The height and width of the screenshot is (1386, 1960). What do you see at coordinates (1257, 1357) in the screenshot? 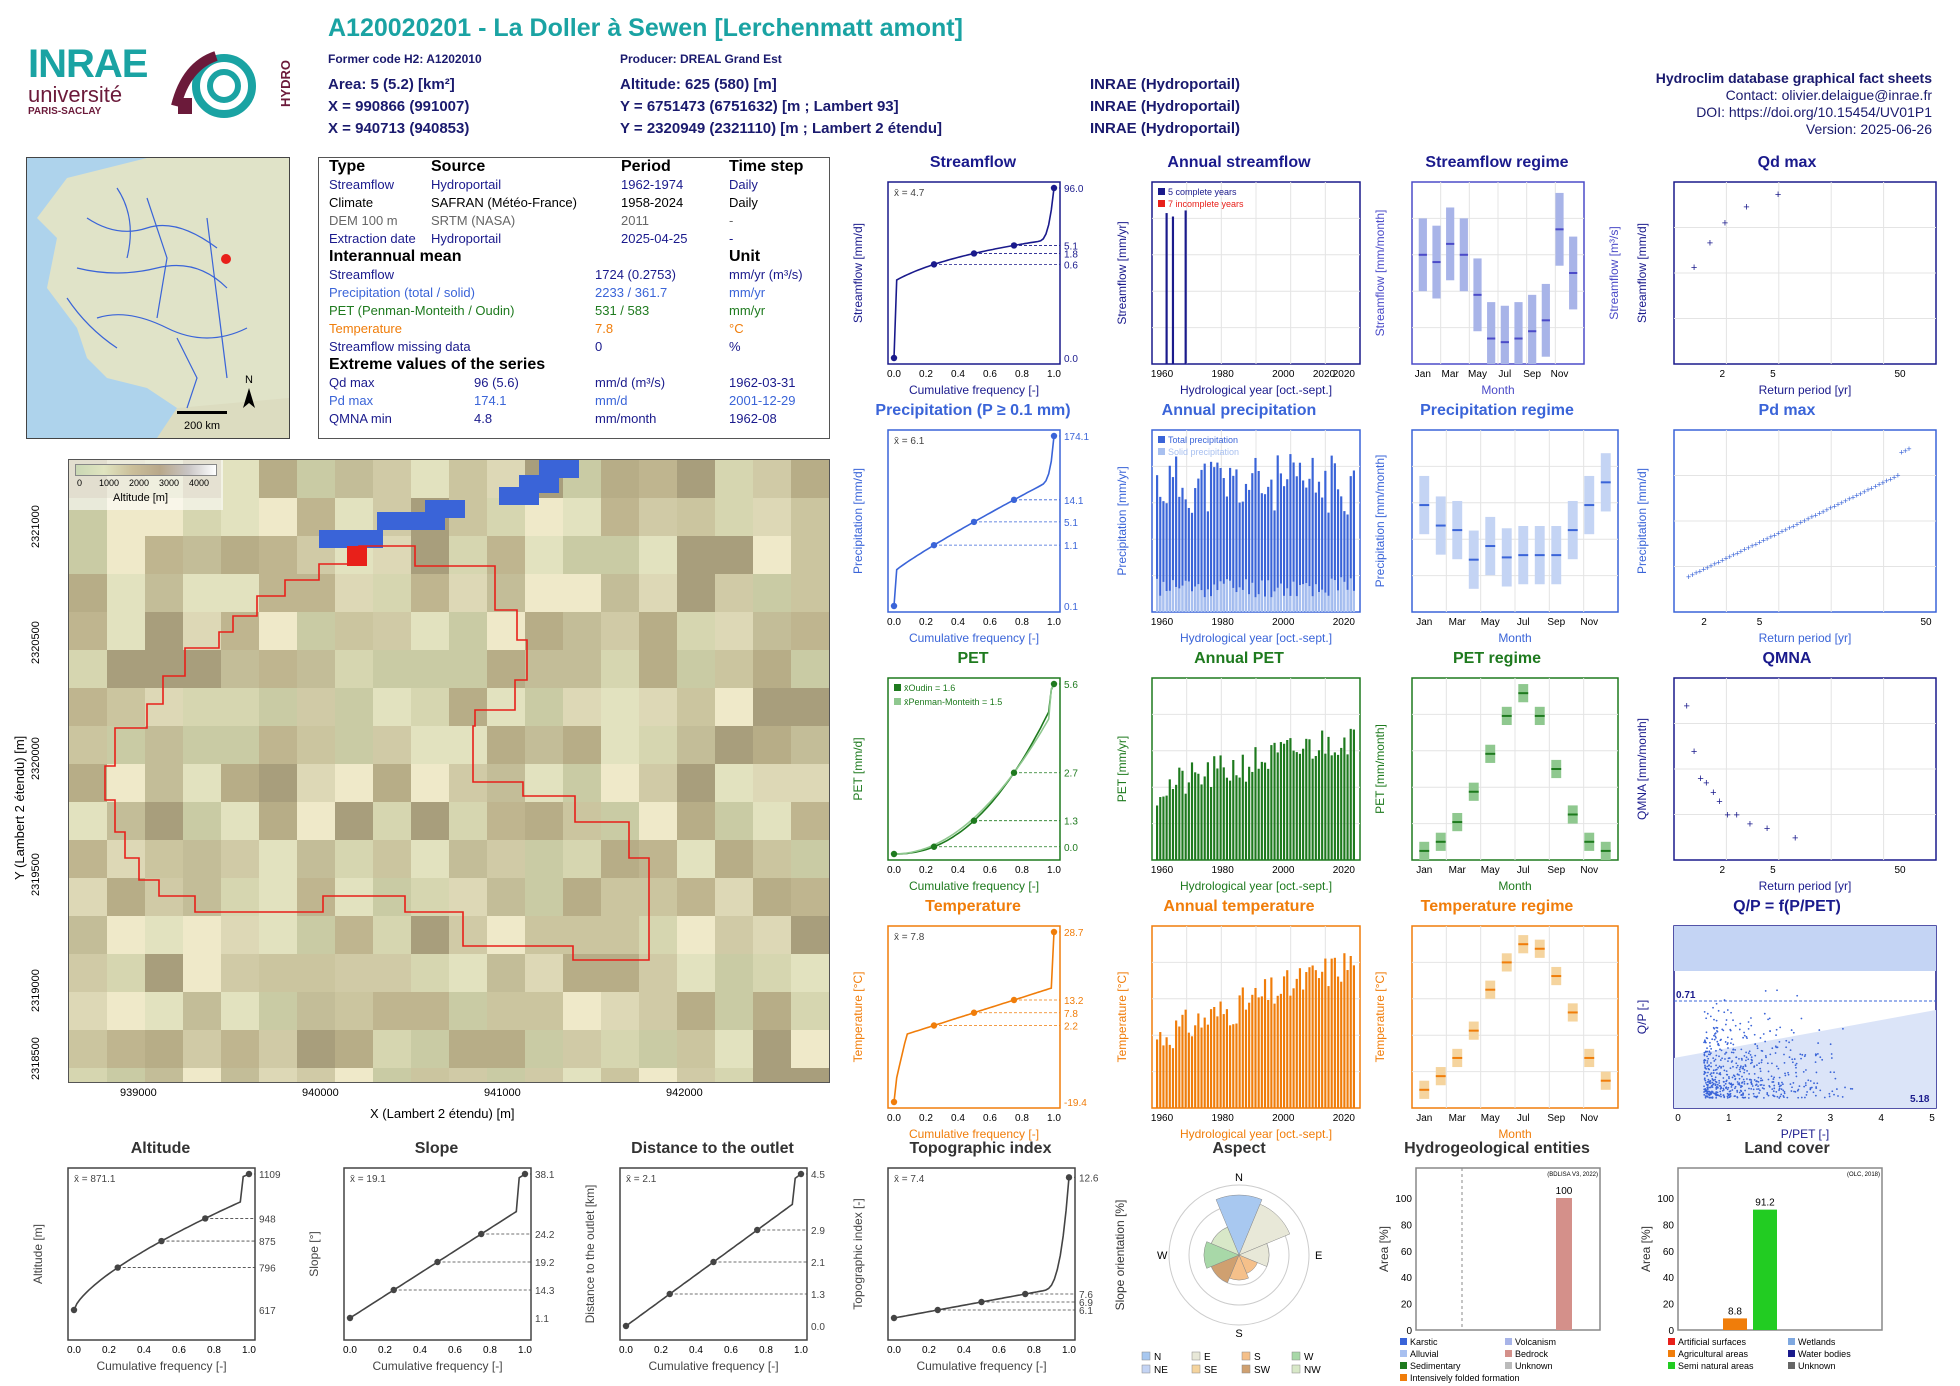
I see `aspect-legend-label: S` at bounding box center [1257, 1357].